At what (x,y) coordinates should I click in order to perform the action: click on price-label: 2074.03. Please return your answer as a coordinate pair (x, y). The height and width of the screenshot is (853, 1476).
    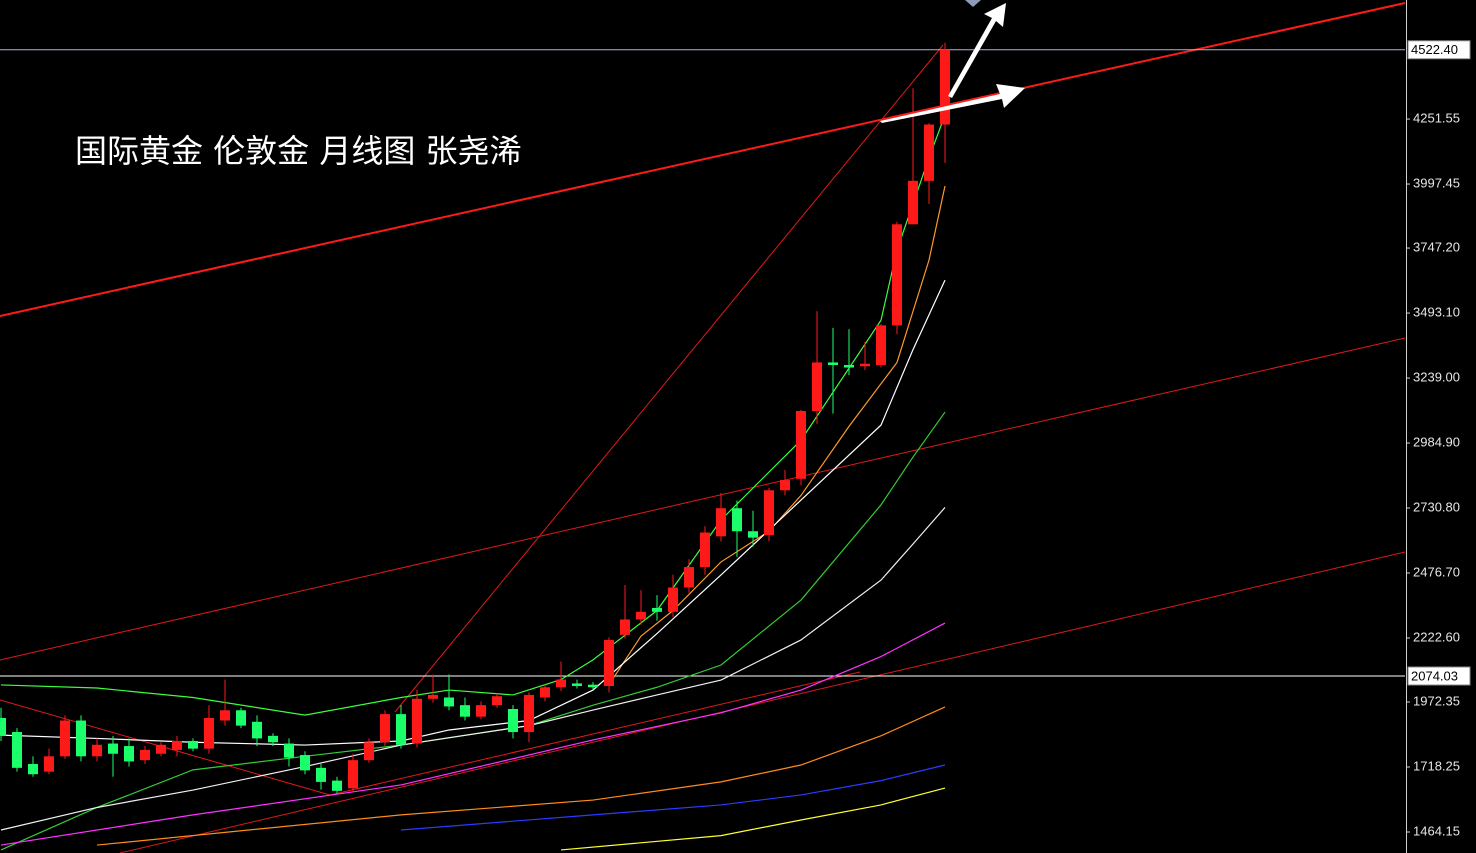
    Looking at the image, I should click on (1434, 675).